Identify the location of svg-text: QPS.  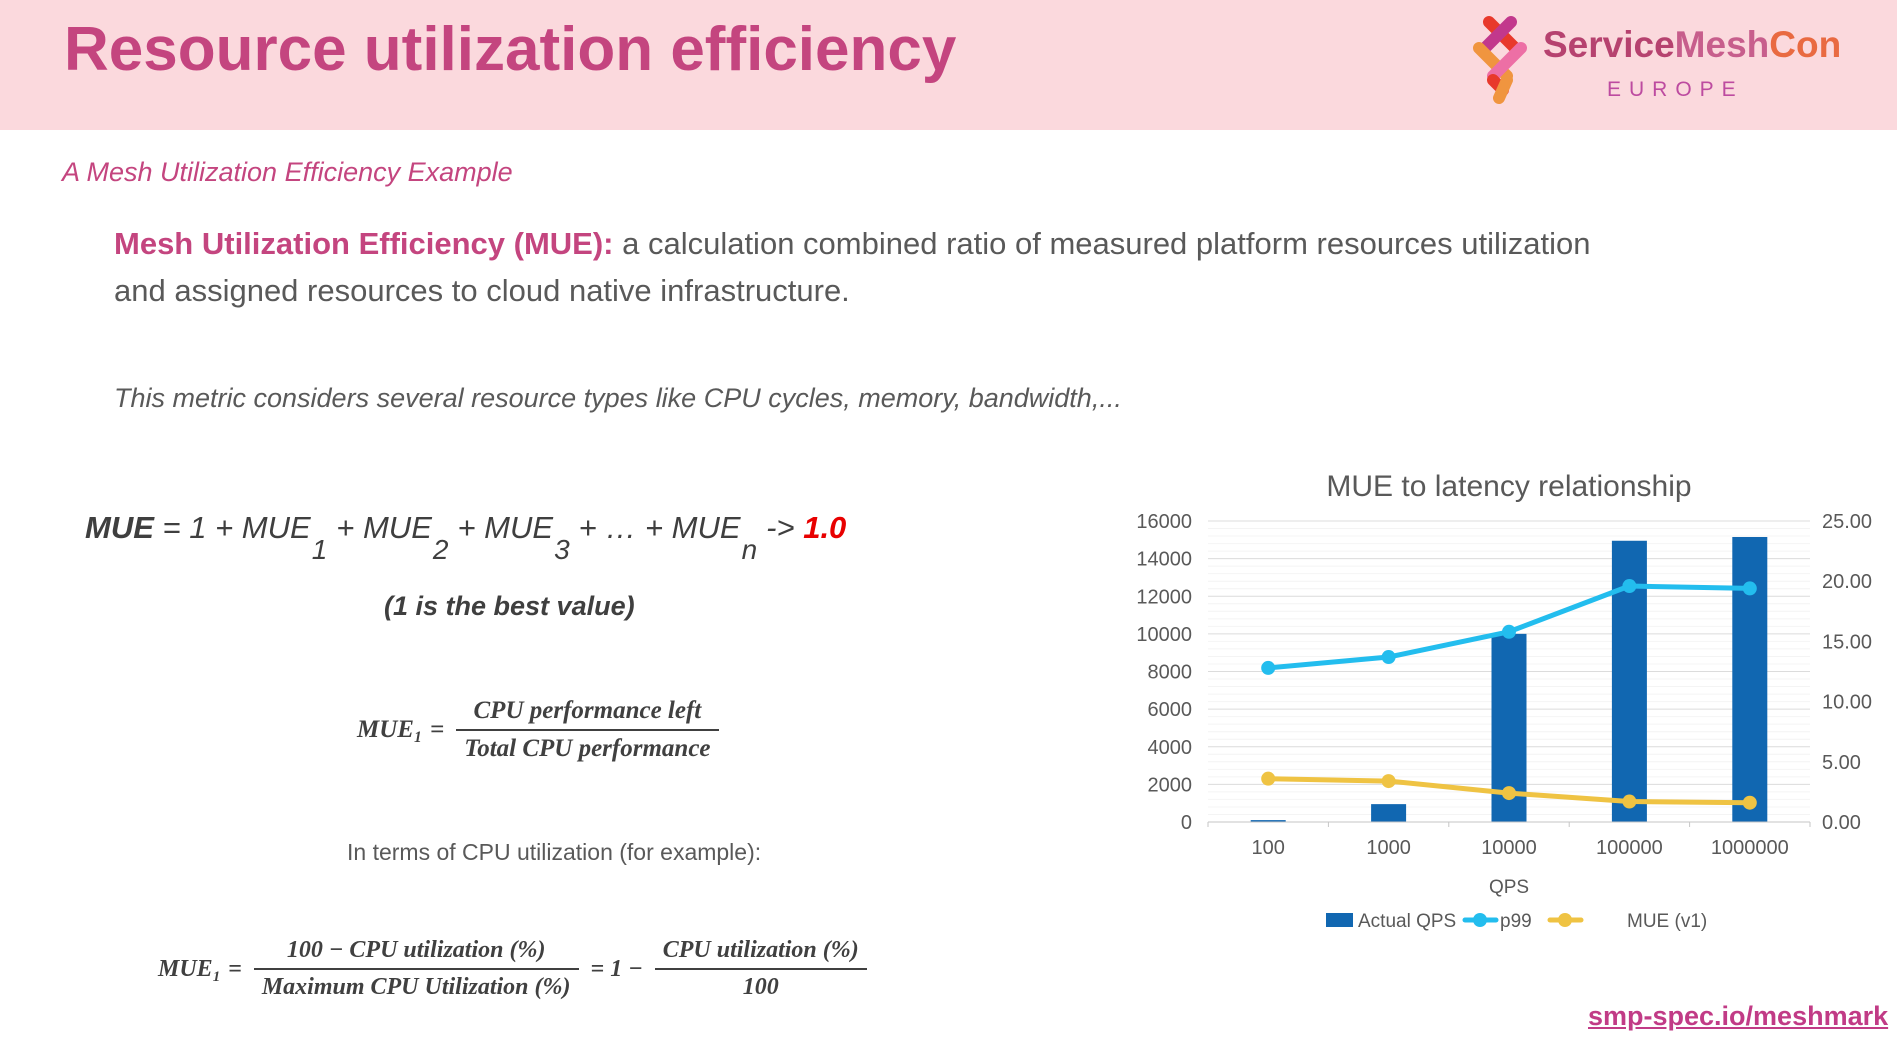
(1509, 887).